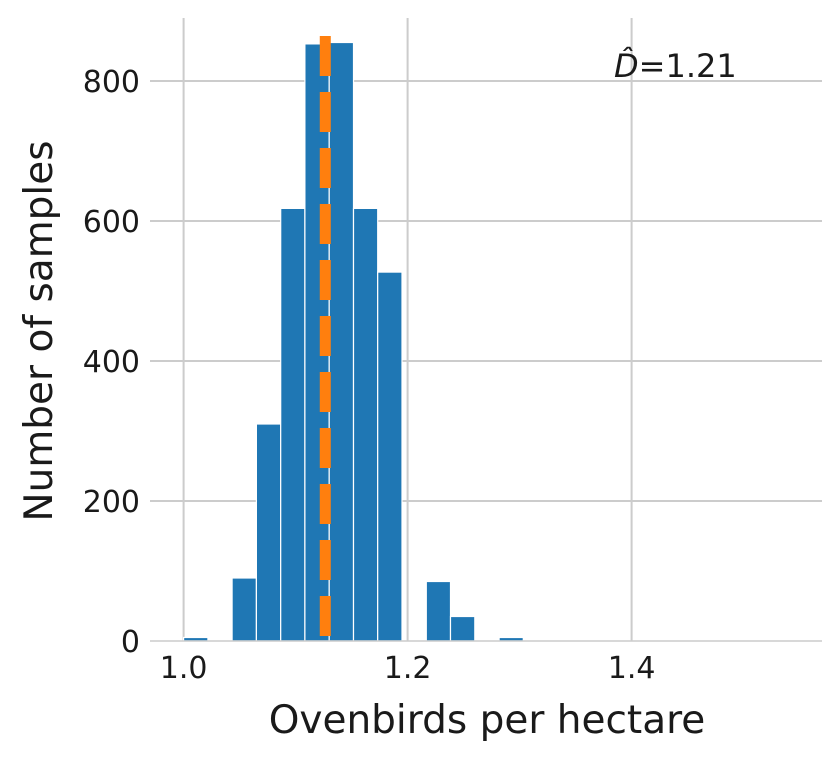 The height and width of the screenshot is (759, 840). I want to click on x-tick-labels: 1.0 1.2 1.4, so click(408, 668).